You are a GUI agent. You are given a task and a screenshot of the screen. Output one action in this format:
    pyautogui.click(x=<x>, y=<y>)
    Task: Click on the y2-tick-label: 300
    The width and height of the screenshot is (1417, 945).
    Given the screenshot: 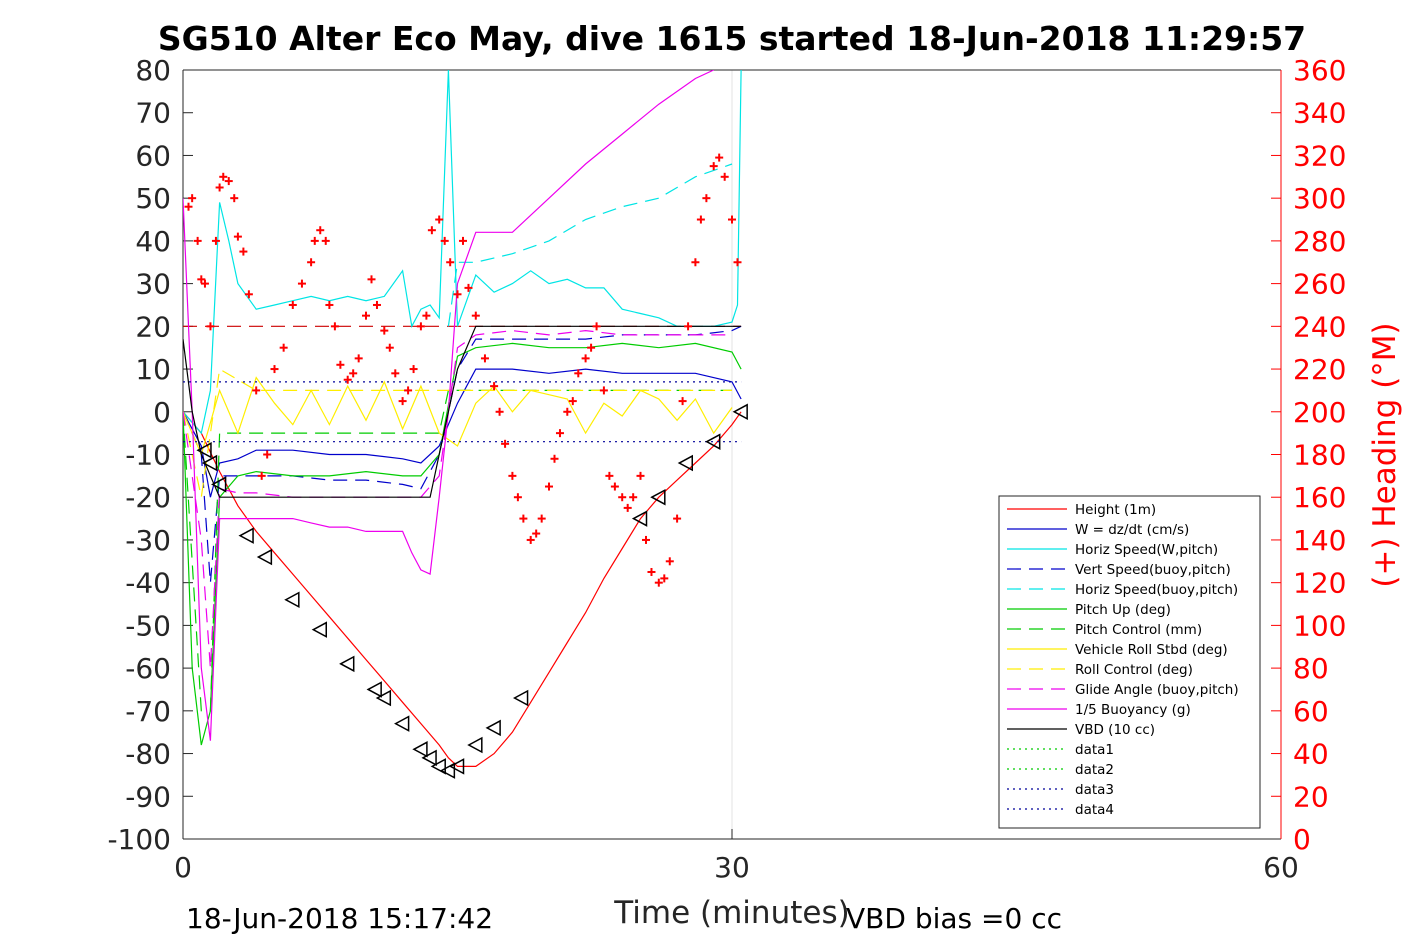 What is the action you would take?
    pyautogui.click(x=1319, y=198)
    